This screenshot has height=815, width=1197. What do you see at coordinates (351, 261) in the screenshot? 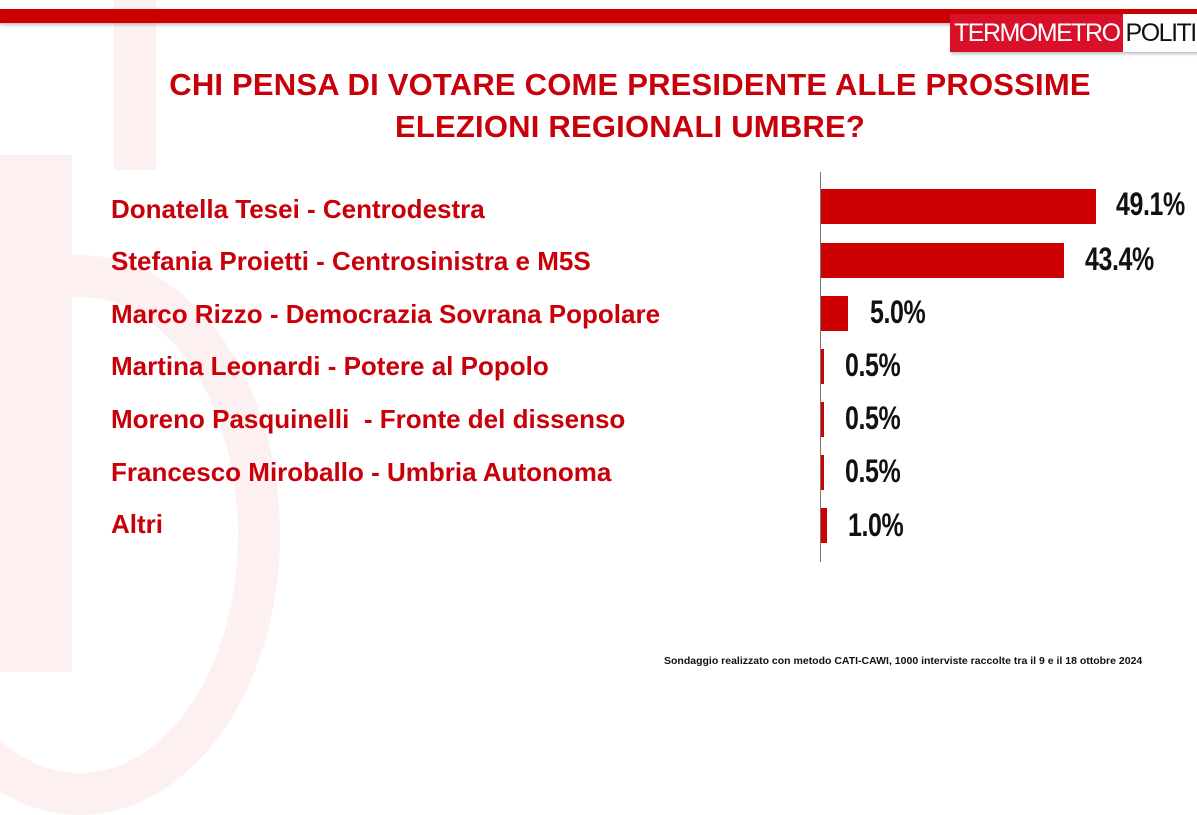
I see `row-label-proietti: Stefania Proietti - Centrosinistra e M5S` at bounding box center [351, 261].